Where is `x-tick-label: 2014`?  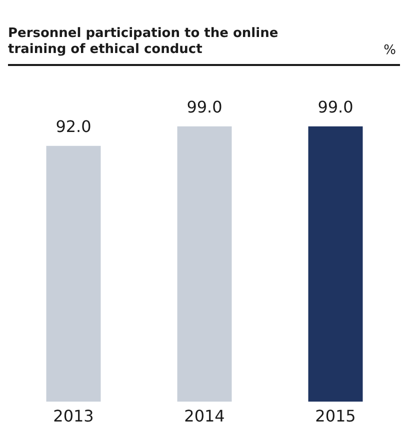
x-tick-label: 2014 is located at coordinates (204, 416).